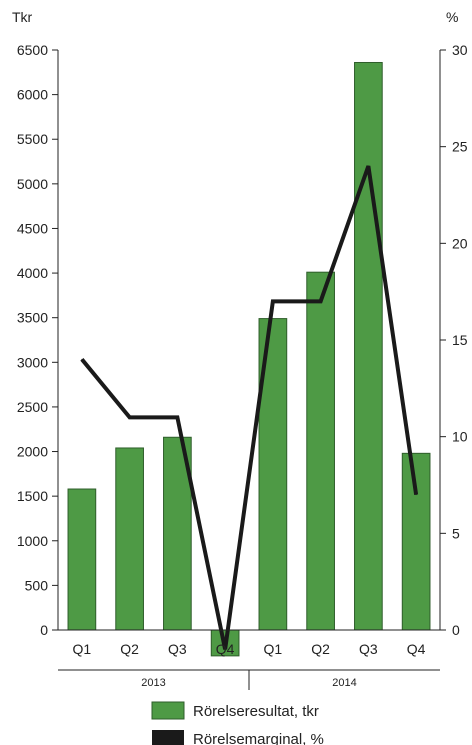  What do you see at coordinates (32, 95) in the screenshot?
I see `left-tick-label: 6000` at bounding box center [32, 95].